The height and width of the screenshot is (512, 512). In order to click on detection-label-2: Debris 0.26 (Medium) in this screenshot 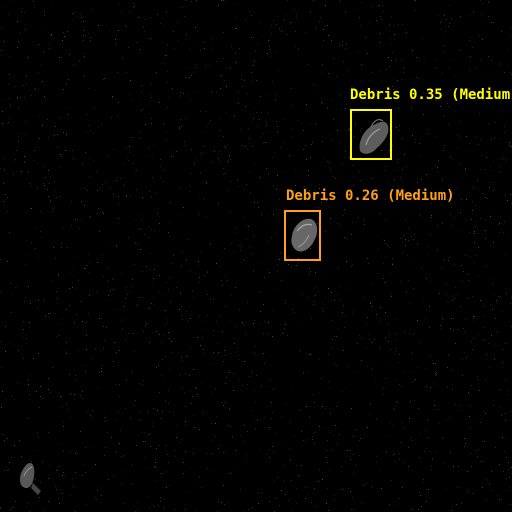, I will do `click(370, 196)`.